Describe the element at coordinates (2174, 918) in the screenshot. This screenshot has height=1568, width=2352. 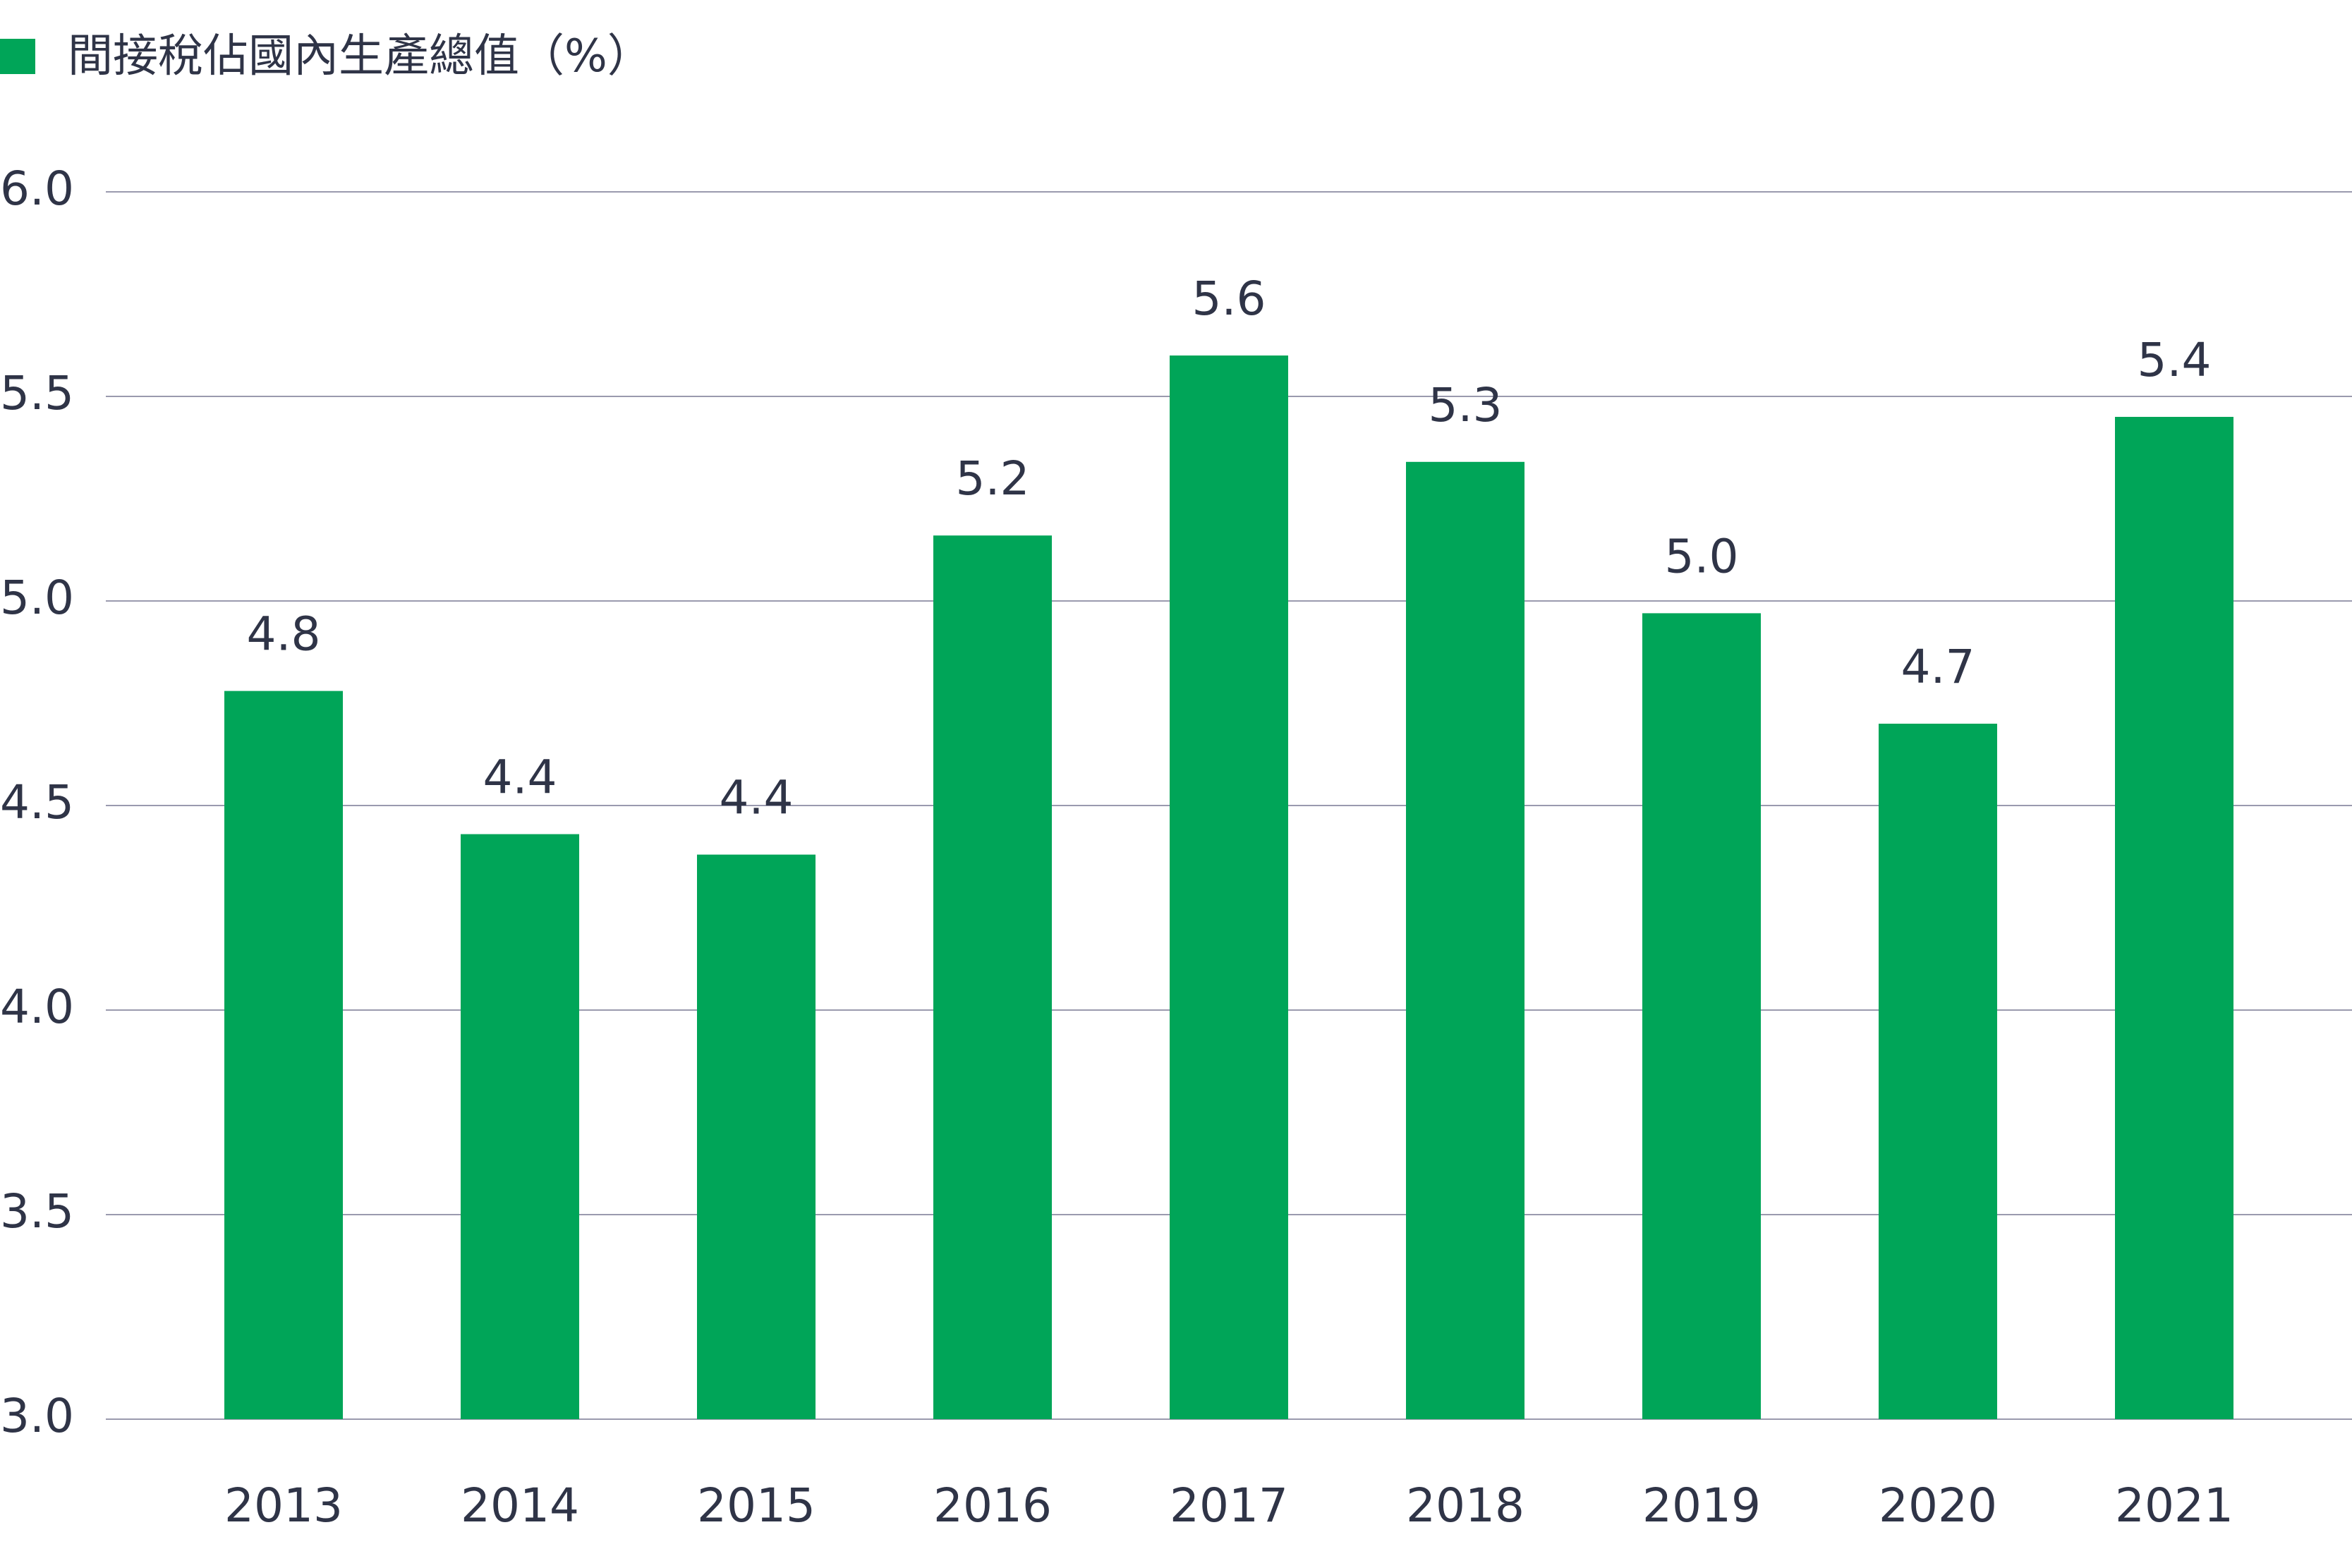
I see `bar-2021` at that location.